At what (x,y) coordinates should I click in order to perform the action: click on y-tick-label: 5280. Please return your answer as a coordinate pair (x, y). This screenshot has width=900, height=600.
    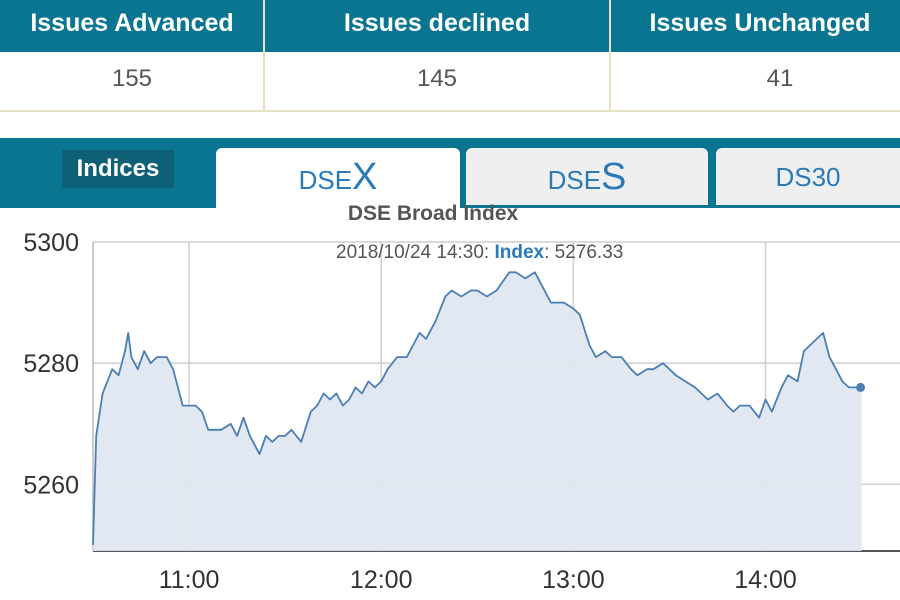
    Looking at the image, I should click on (51, 364).